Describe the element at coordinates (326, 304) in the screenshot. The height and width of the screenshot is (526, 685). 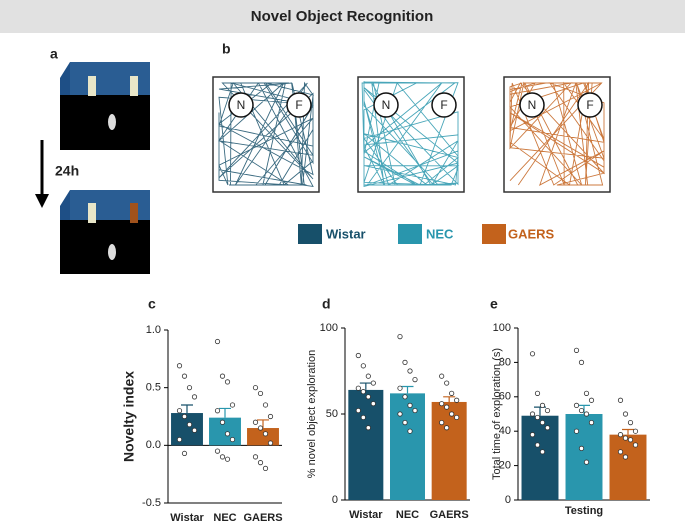
I see `panel-letter: d` at that location.